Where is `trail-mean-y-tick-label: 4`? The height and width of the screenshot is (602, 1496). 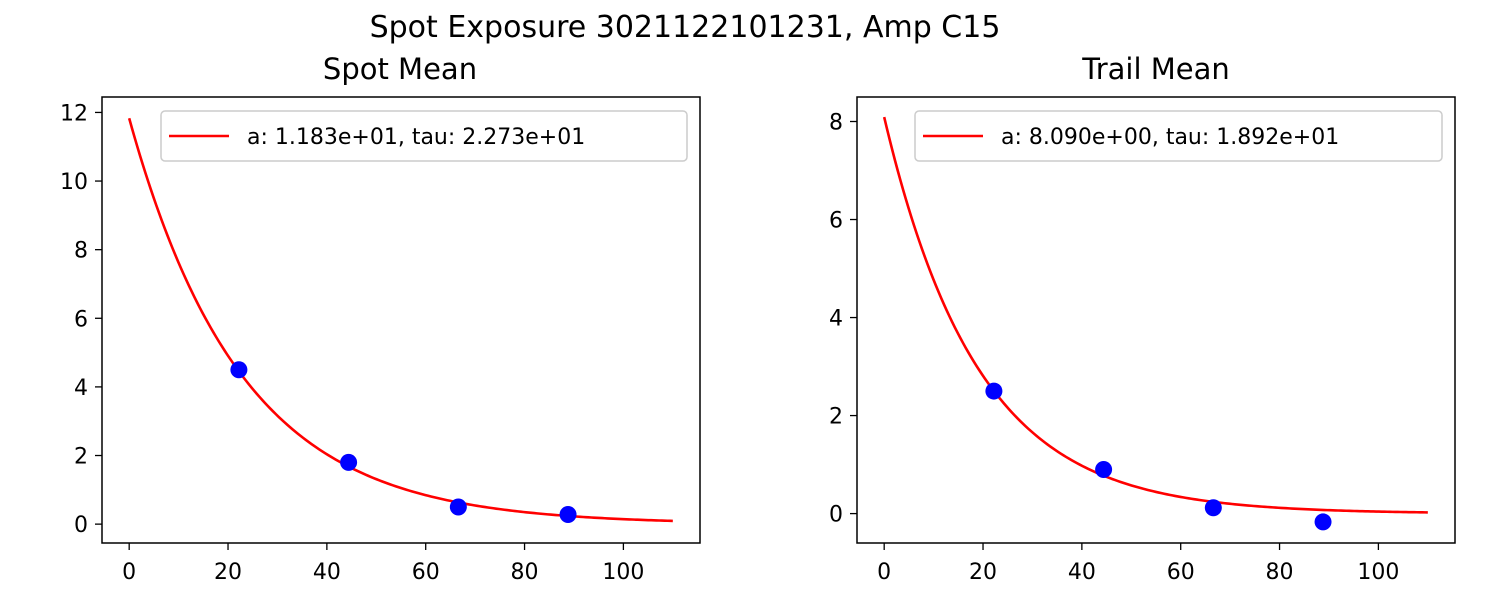 trail-mean-y-tick-label: 4 is located at coordinates (836, 319).